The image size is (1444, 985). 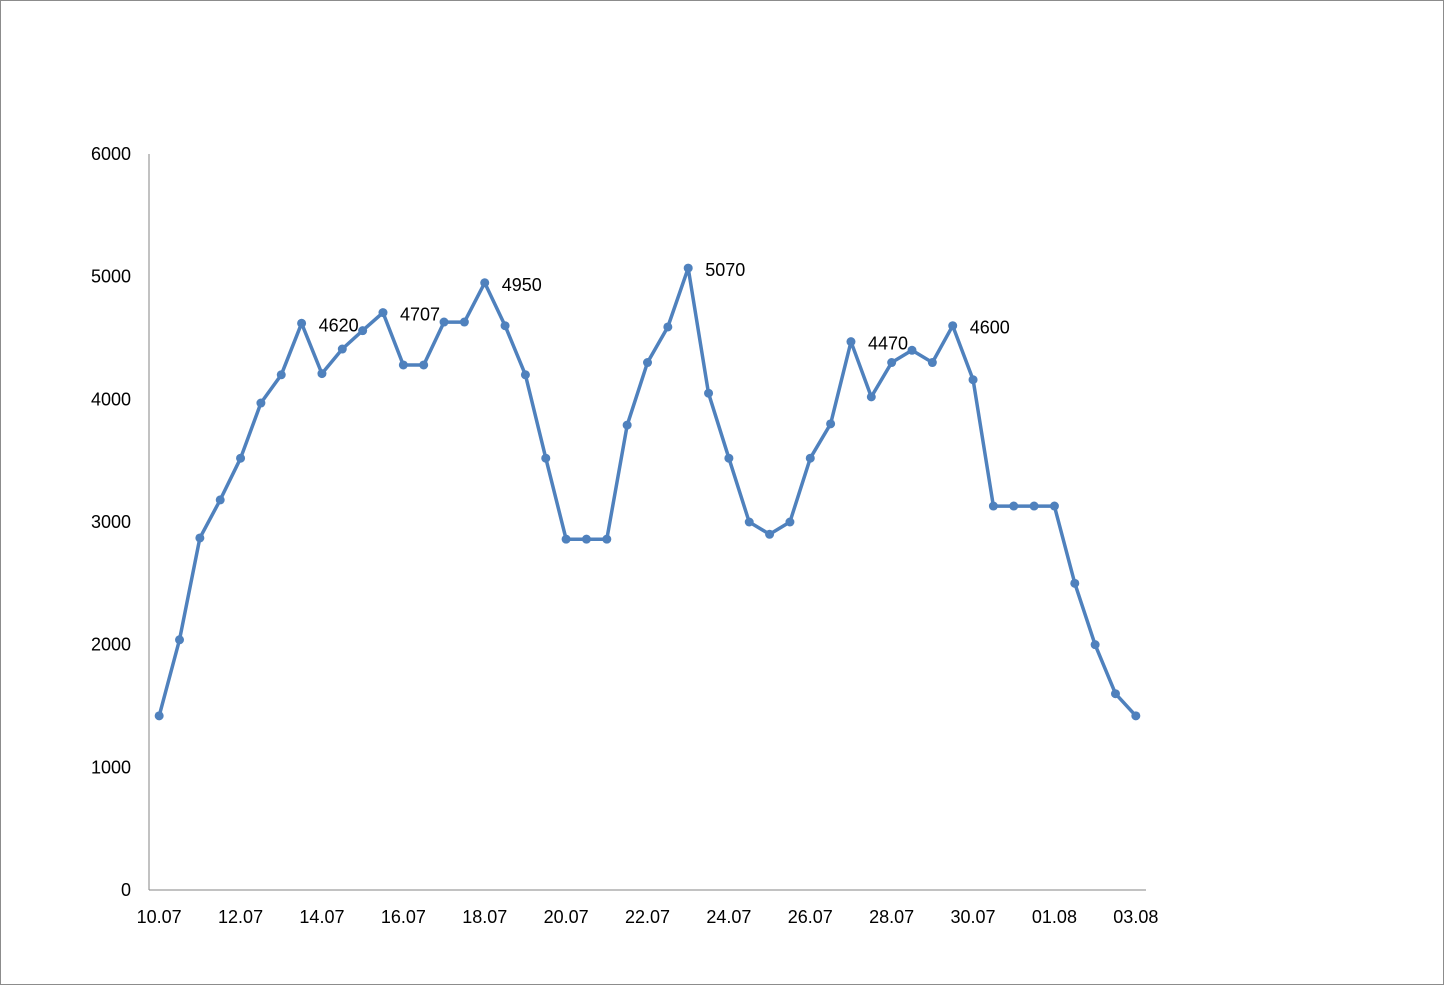 I want to click on x-tick-label: 01.08, so click(x=1054, y=917).